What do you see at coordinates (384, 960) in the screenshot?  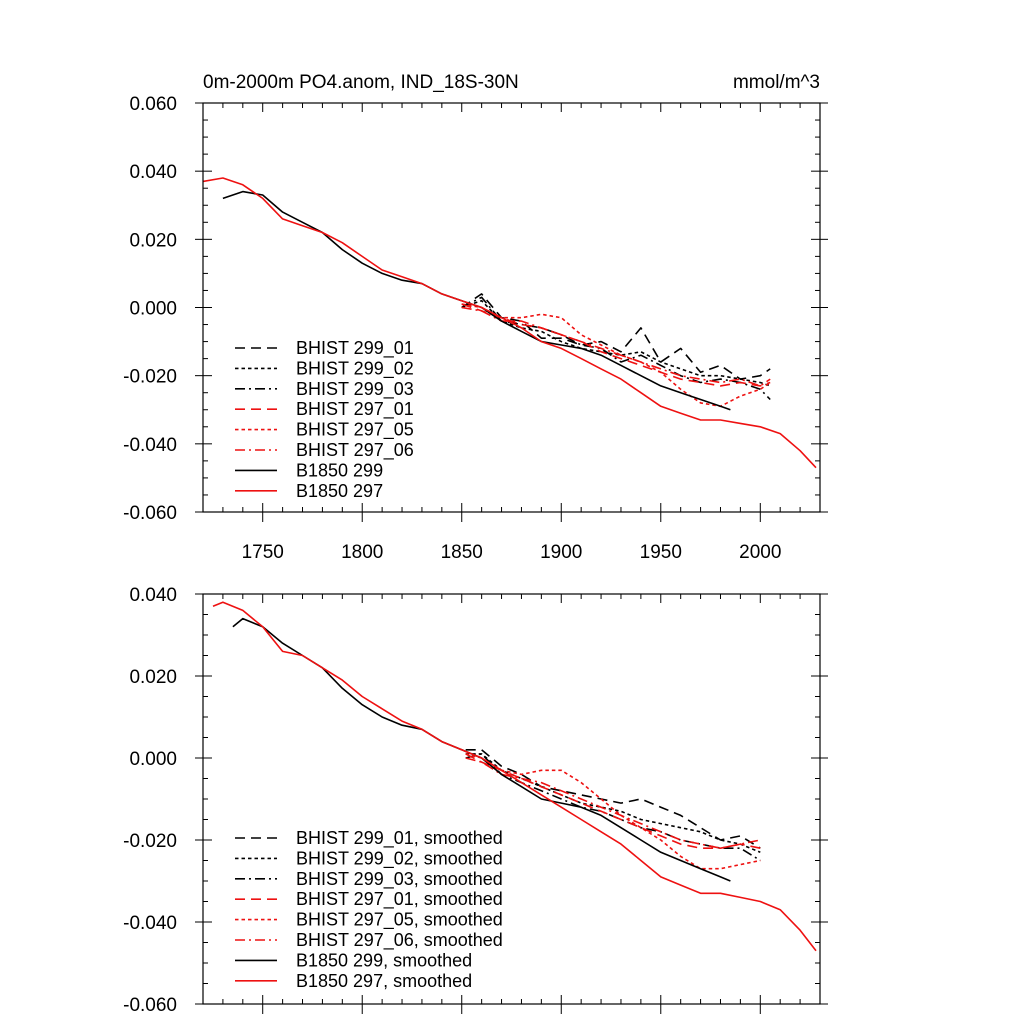 I see `legend-label-b1850-299-smoothed: B1850 299, smoothed` at bounding box center [384, 960].